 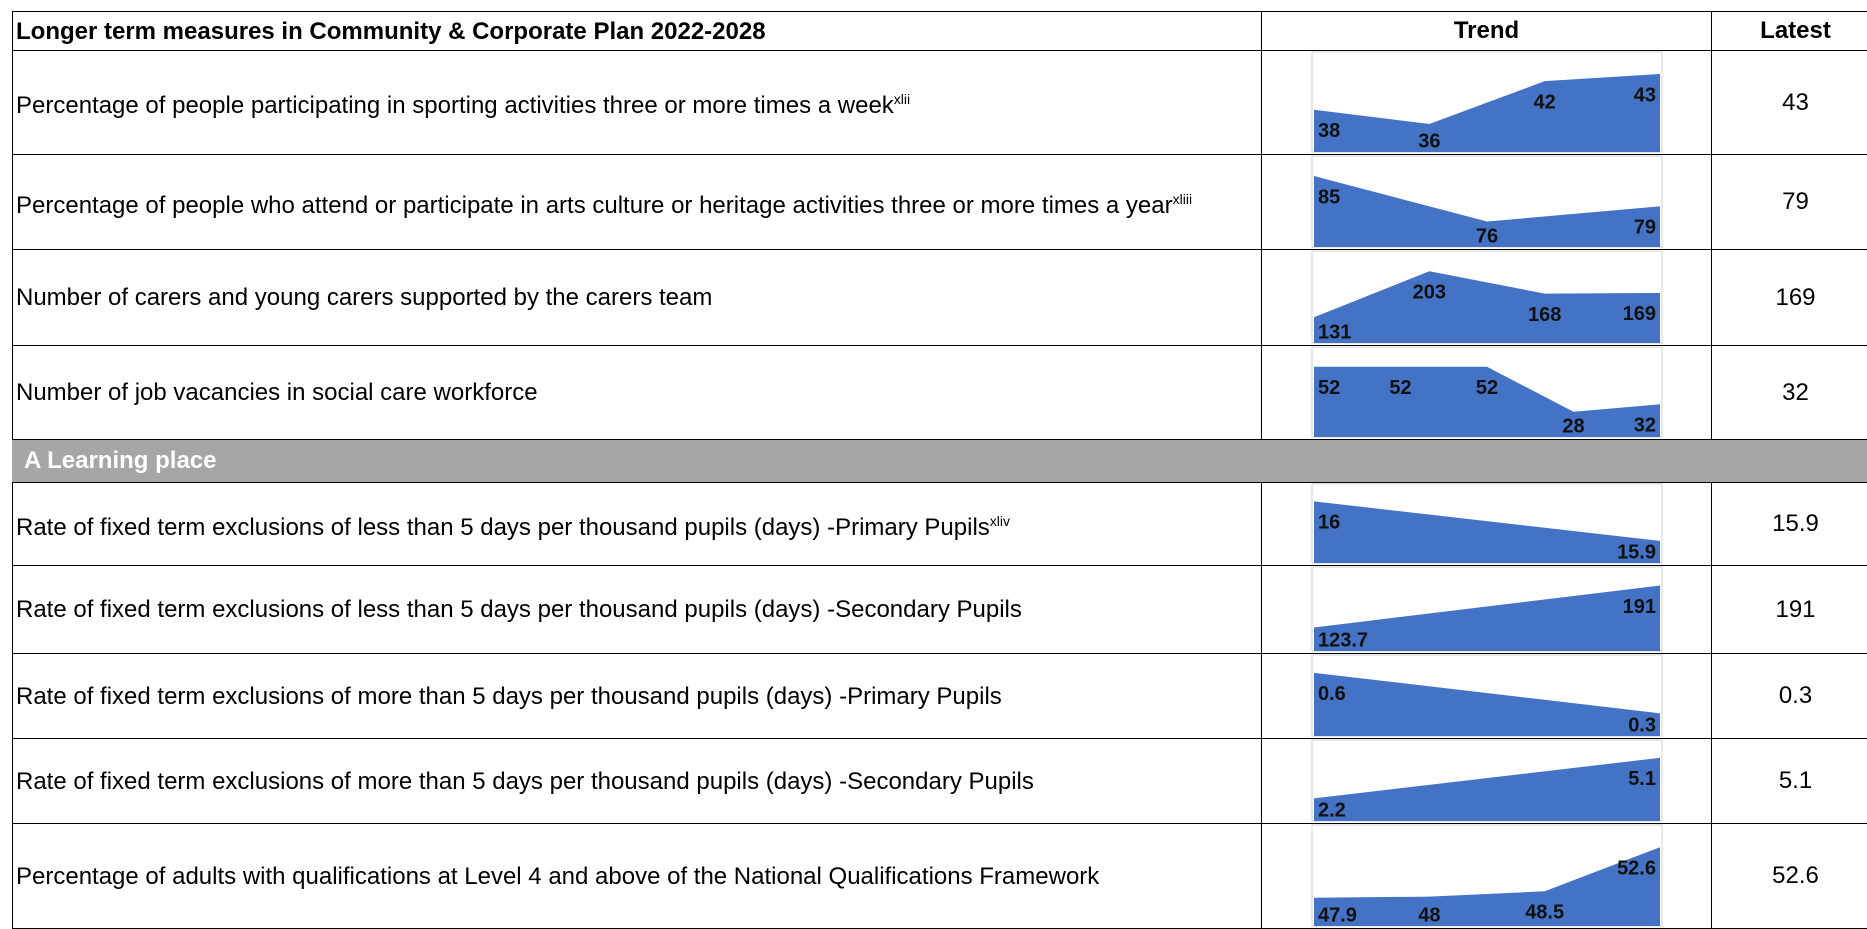 I want to click on sparkline: 52 52 52 28 32, so click(x=1487, y=392).